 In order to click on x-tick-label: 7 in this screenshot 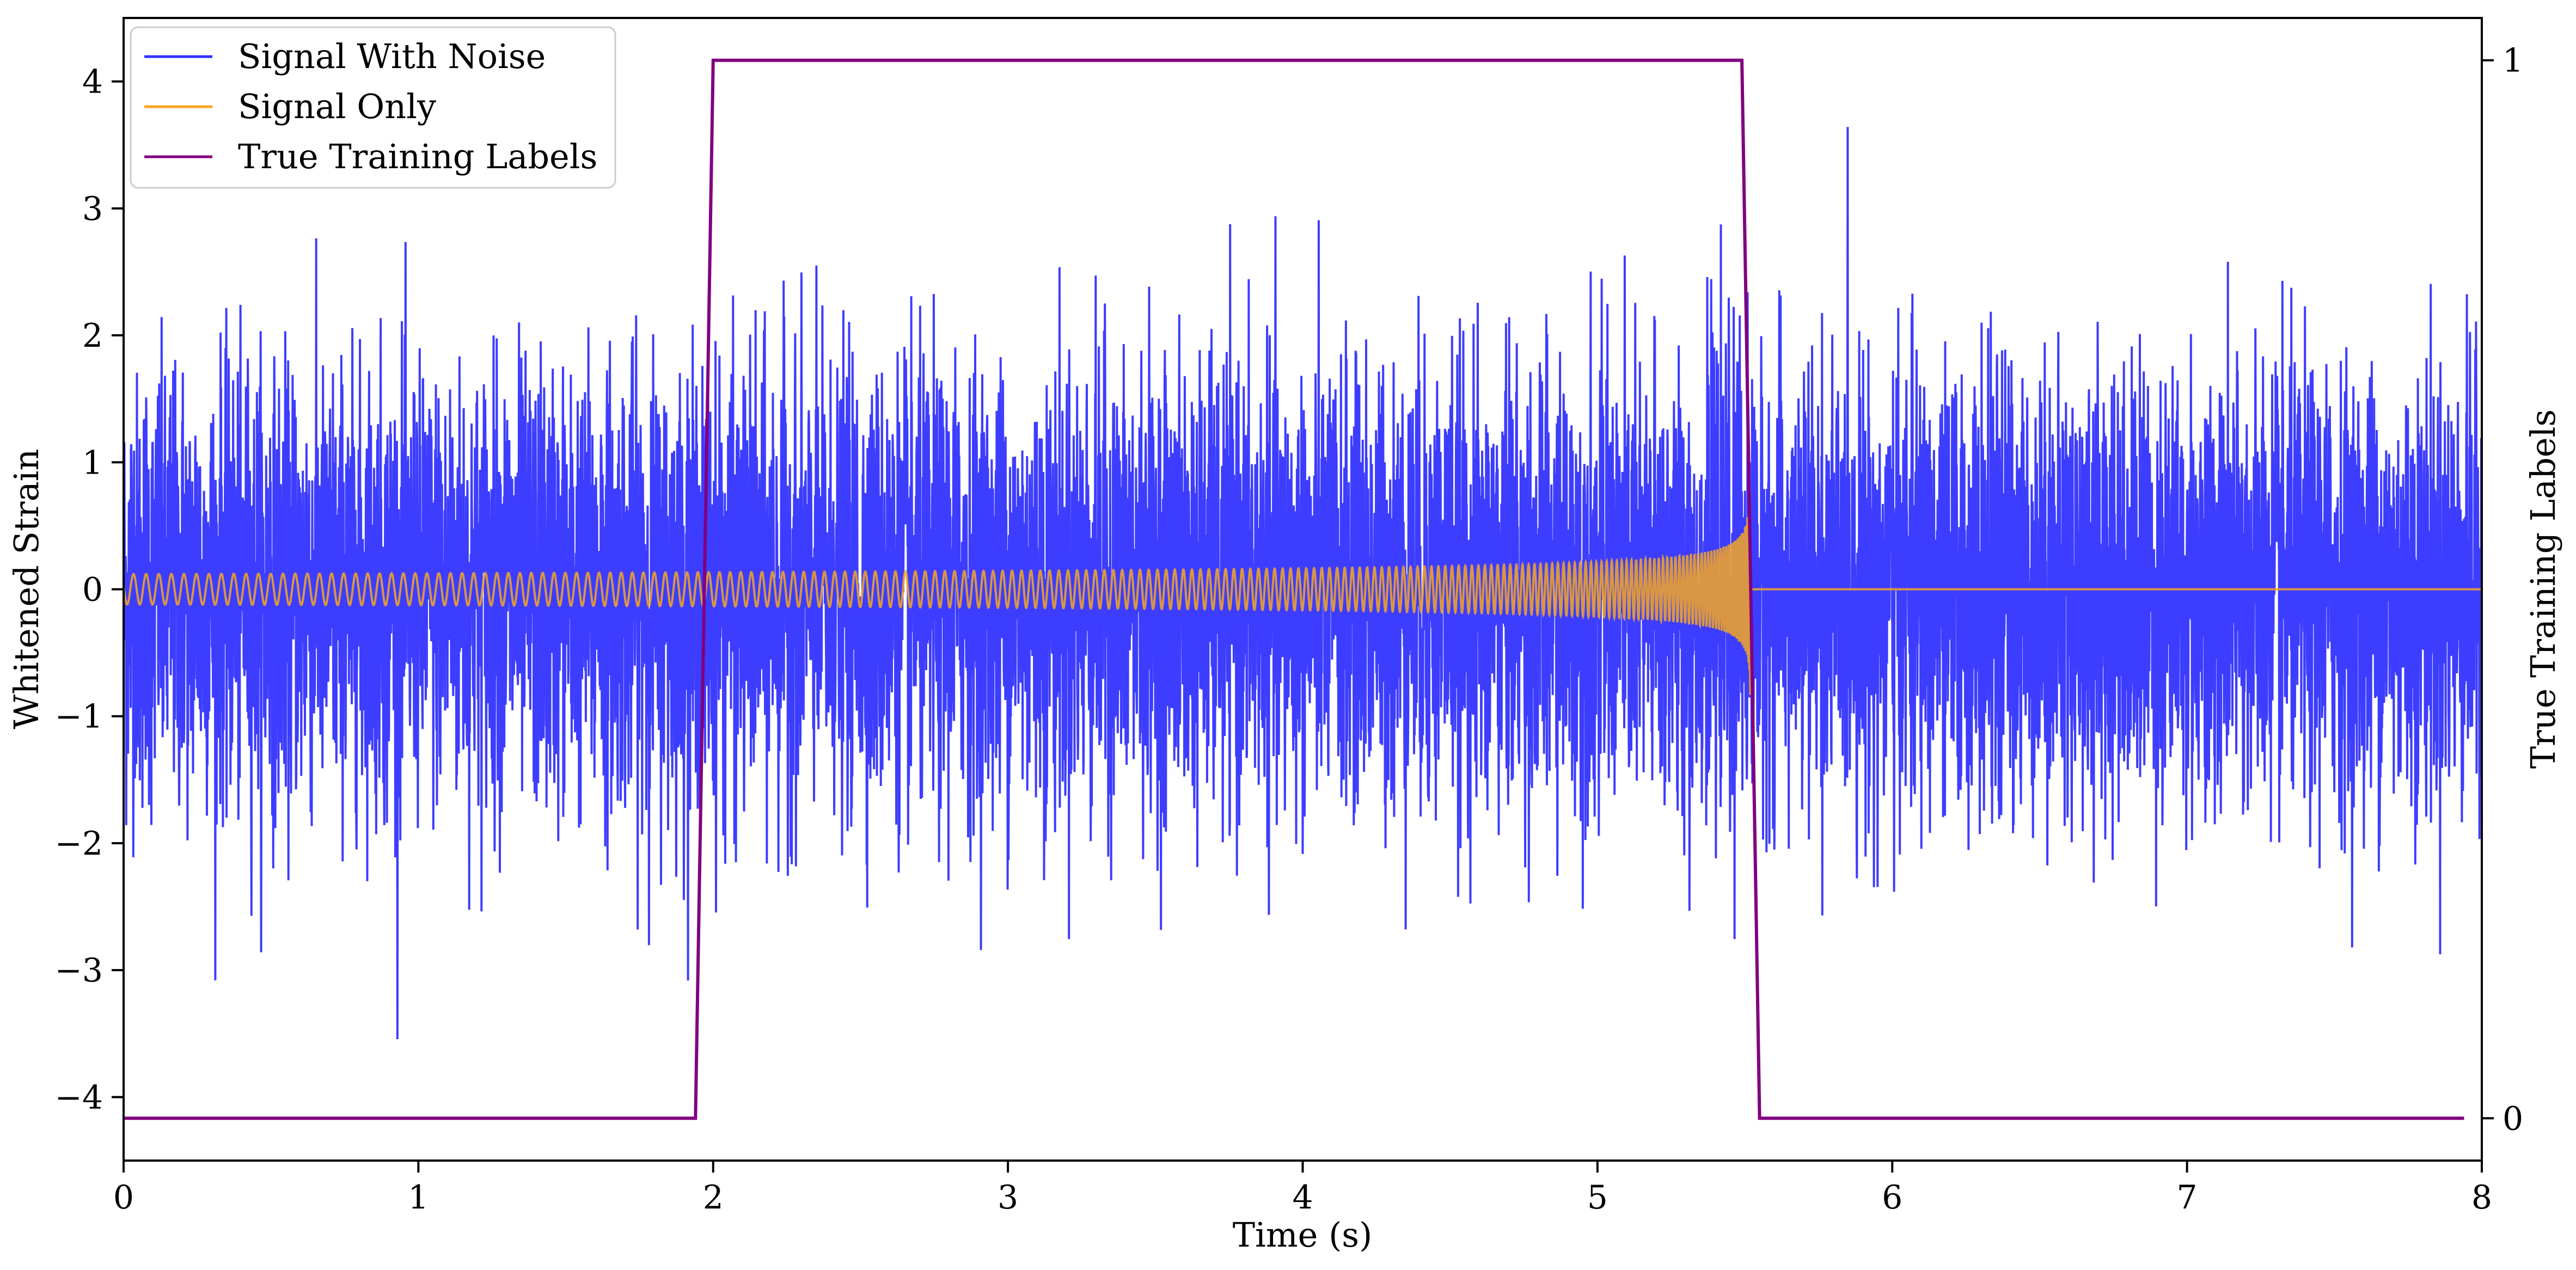, I will do `click(2187, 1198)`.